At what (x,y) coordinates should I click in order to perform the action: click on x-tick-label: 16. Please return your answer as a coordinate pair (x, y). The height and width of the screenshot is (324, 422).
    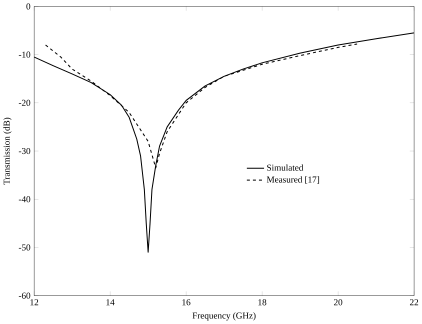
    Looking at the image, I should click on (186, 302).